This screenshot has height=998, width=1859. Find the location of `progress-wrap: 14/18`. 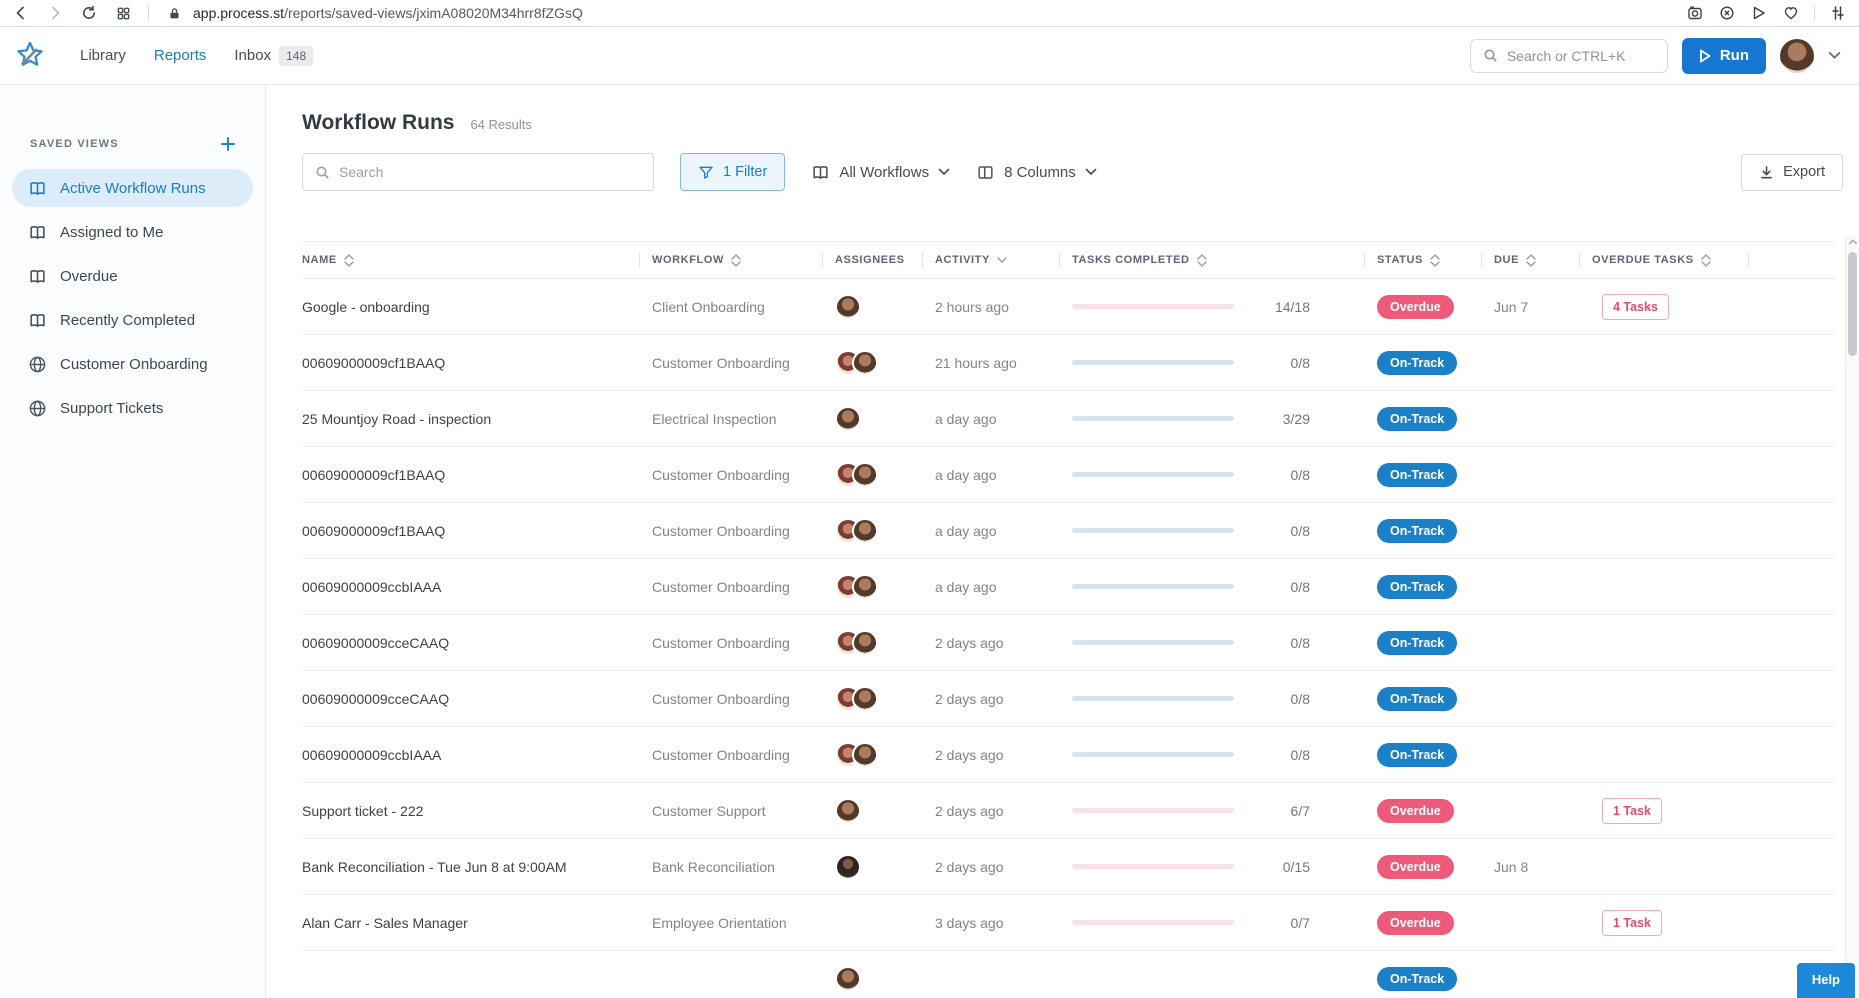

progress-wrap: 14/18 is located at coordinates (1224, 307).